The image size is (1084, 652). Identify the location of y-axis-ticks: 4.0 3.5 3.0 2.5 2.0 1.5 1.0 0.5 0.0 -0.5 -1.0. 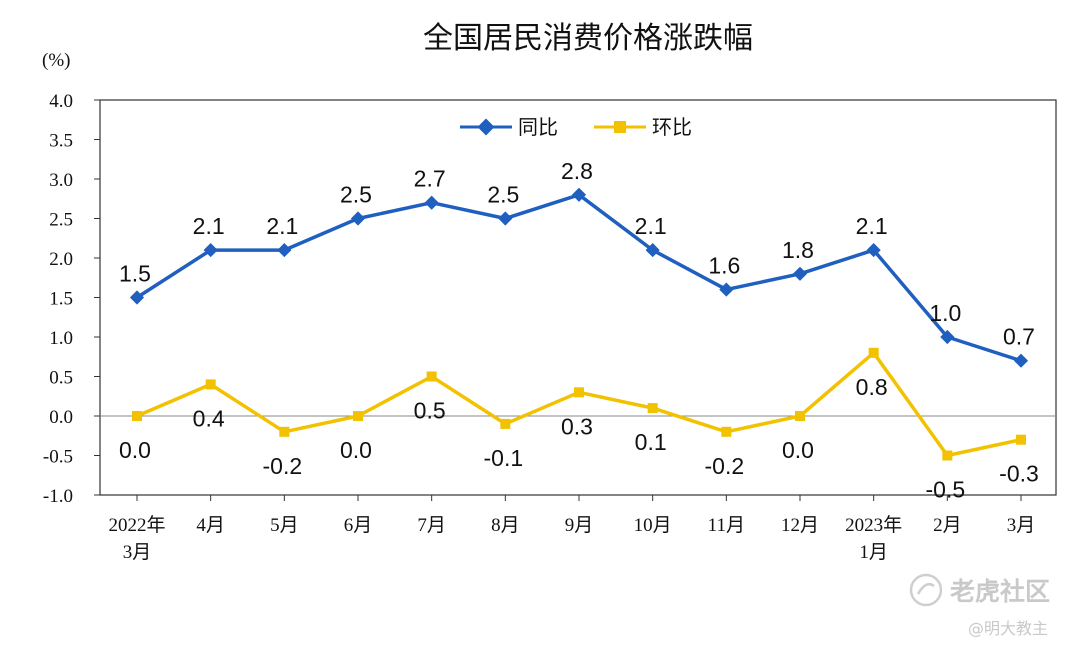
(71, 299).